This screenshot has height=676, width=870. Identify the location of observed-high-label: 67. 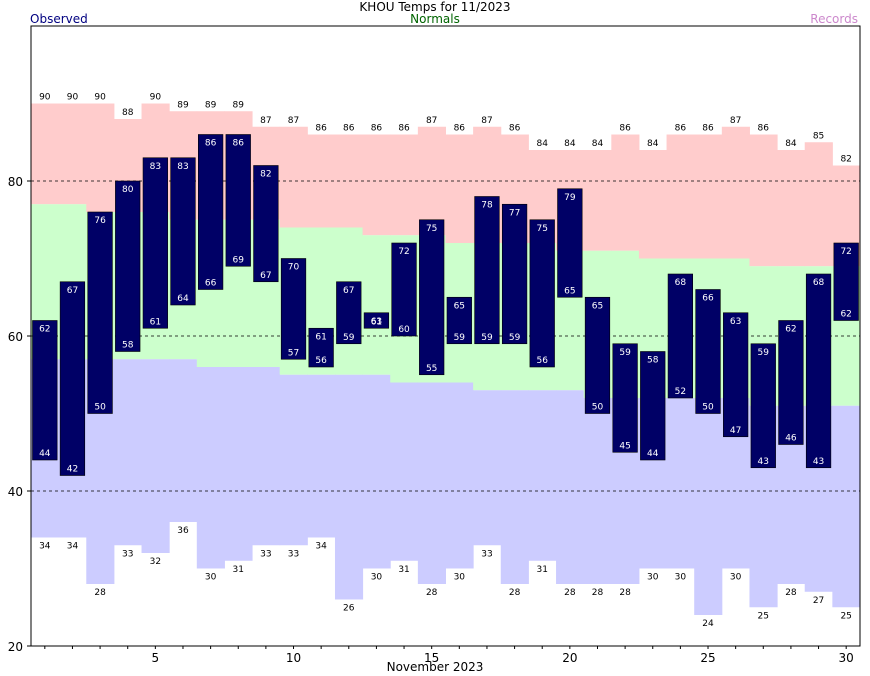
(348, 291).